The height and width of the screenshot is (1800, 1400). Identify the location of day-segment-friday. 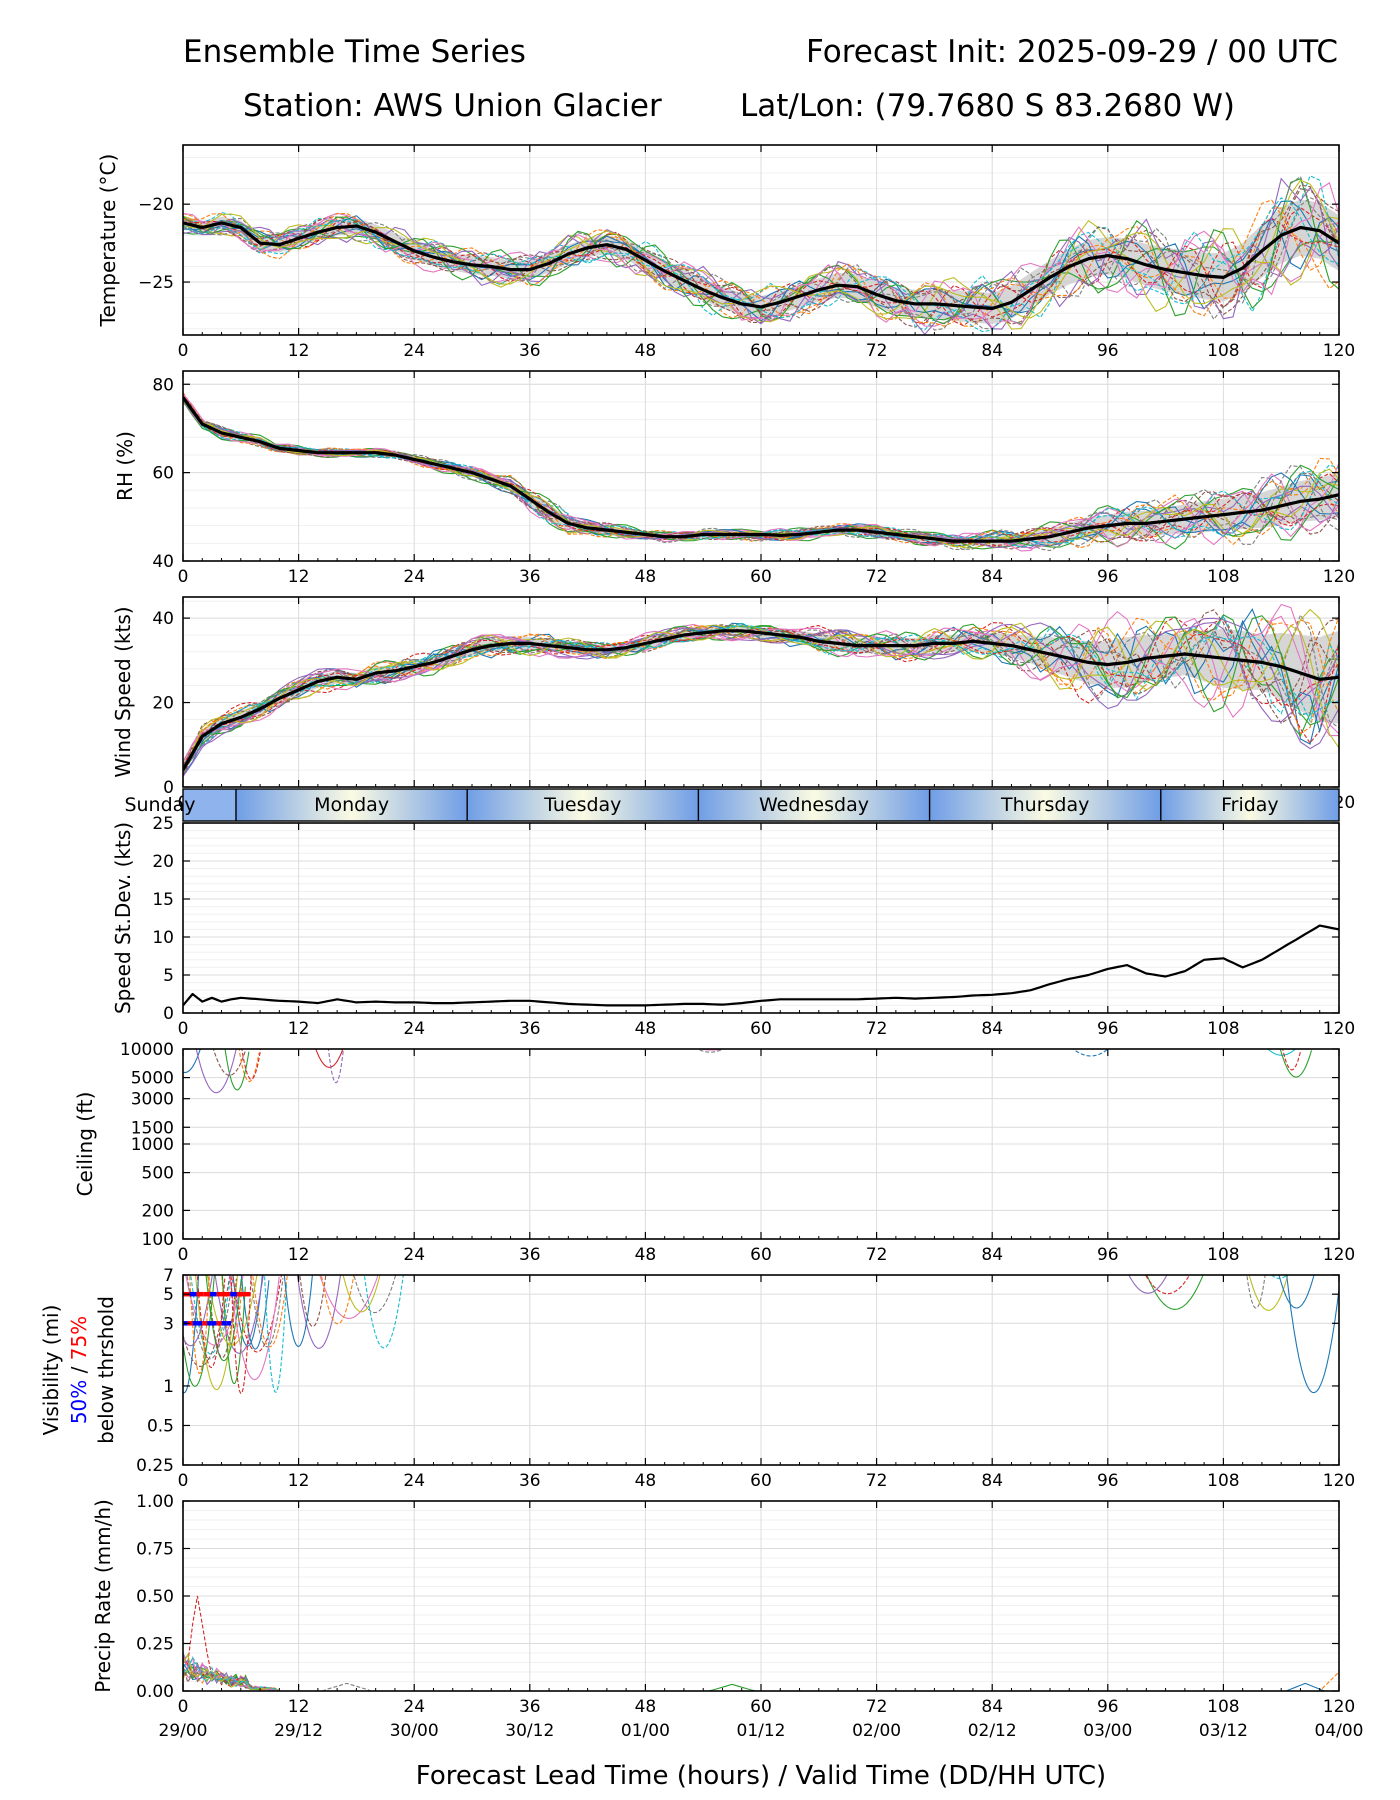
(1249, 805).